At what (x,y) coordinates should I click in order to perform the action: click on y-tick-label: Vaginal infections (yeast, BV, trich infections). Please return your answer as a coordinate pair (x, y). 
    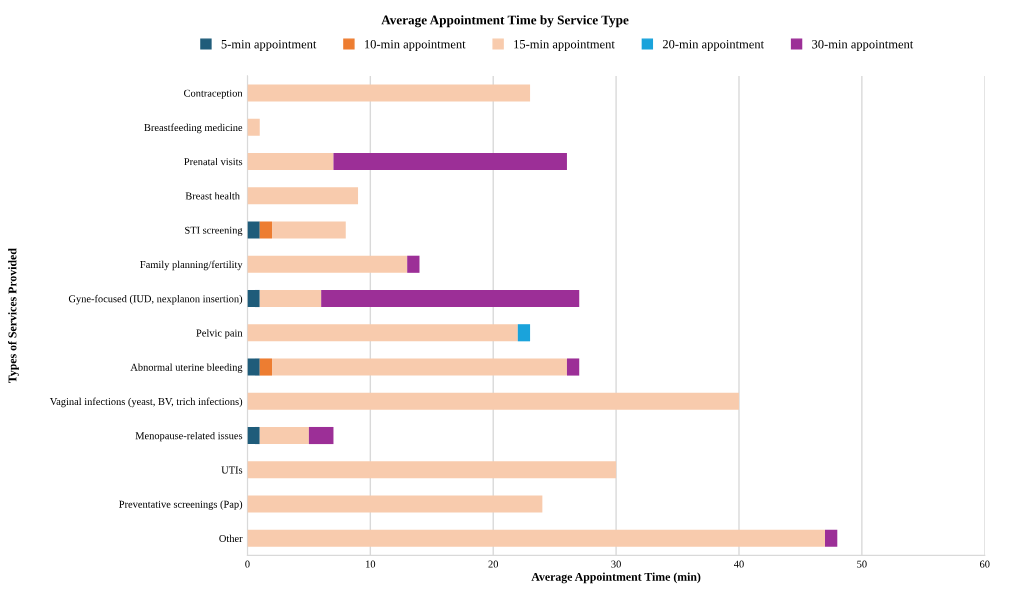
    Looking at the image, I should click on (146, 402).